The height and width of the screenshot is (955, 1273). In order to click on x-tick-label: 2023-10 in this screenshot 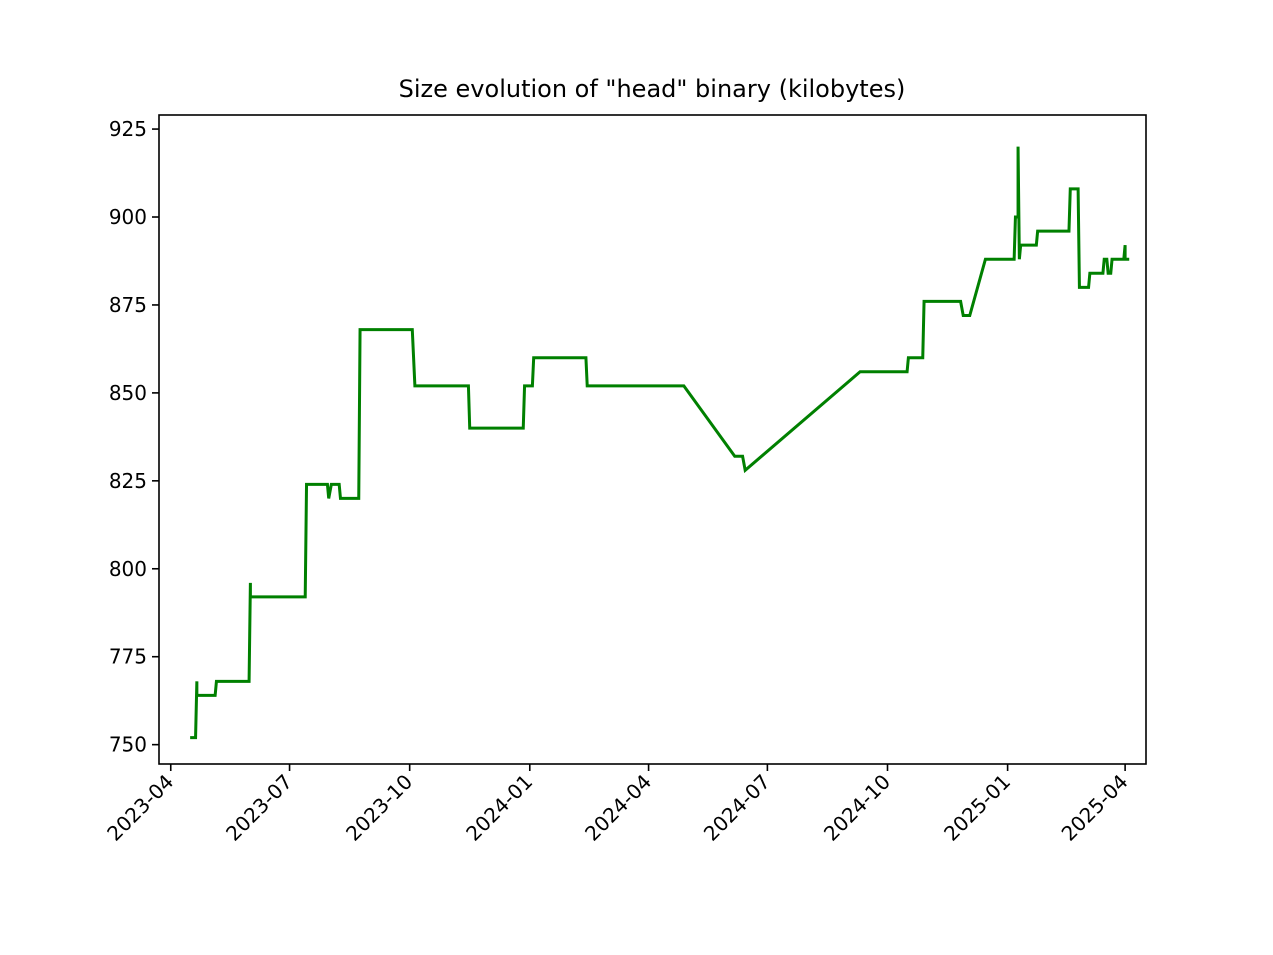, I will do `click(379, 808)`.